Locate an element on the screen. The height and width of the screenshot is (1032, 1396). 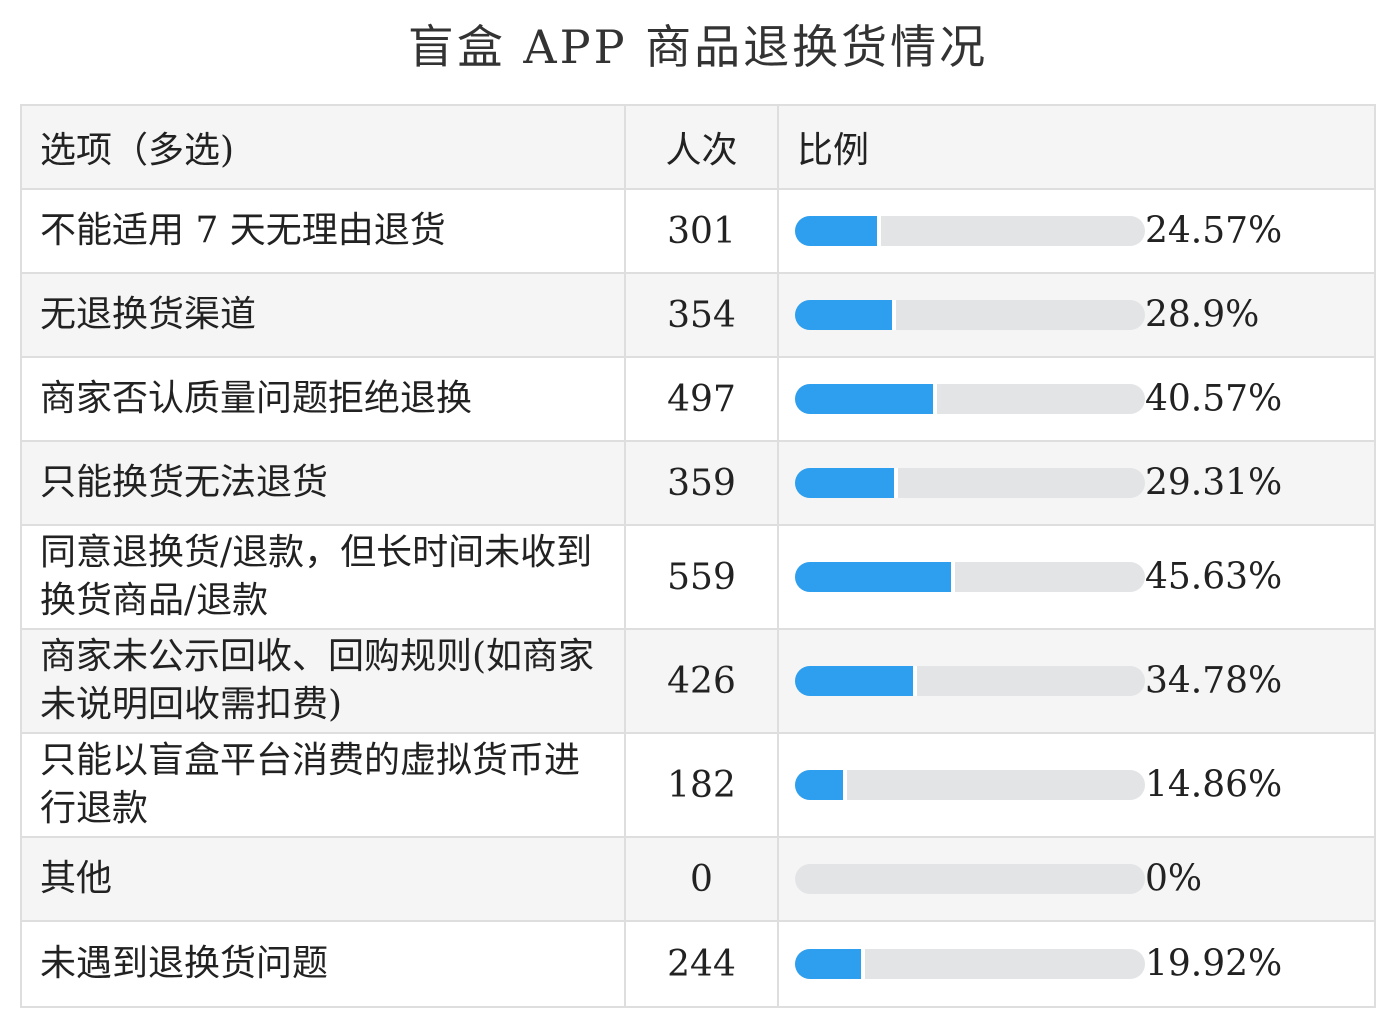
option-label: 其他 is located at coordinates (323, 879).